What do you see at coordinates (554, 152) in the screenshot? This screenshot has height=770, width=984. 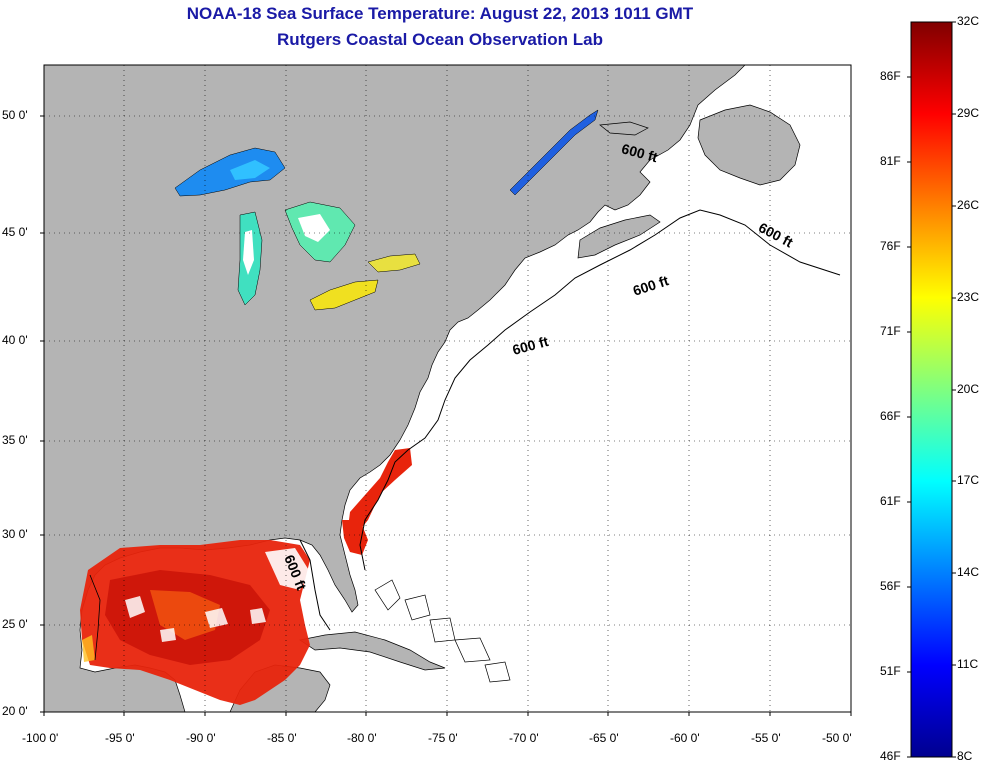 I see `st-lawrence` at bounding box center [554, 152].